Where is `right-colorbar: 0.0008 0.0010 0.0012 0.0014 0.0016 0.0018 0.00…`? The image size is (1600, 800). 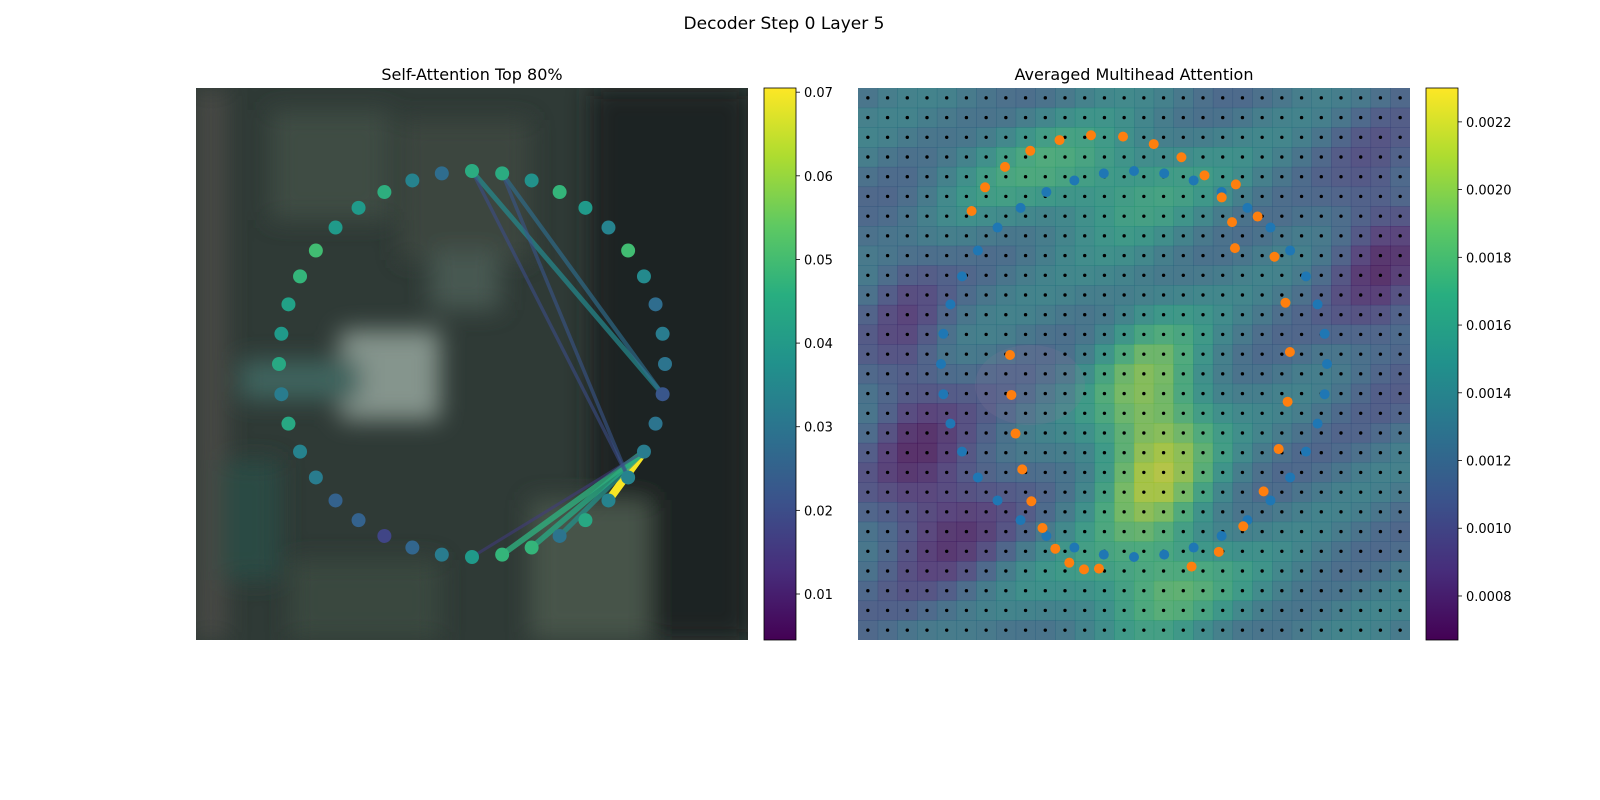
right-colorbar: 0.0008 0.0010 0.0012 0.0014 0.0016 0.0018 0.00… is located at coordinates (1468, 364).